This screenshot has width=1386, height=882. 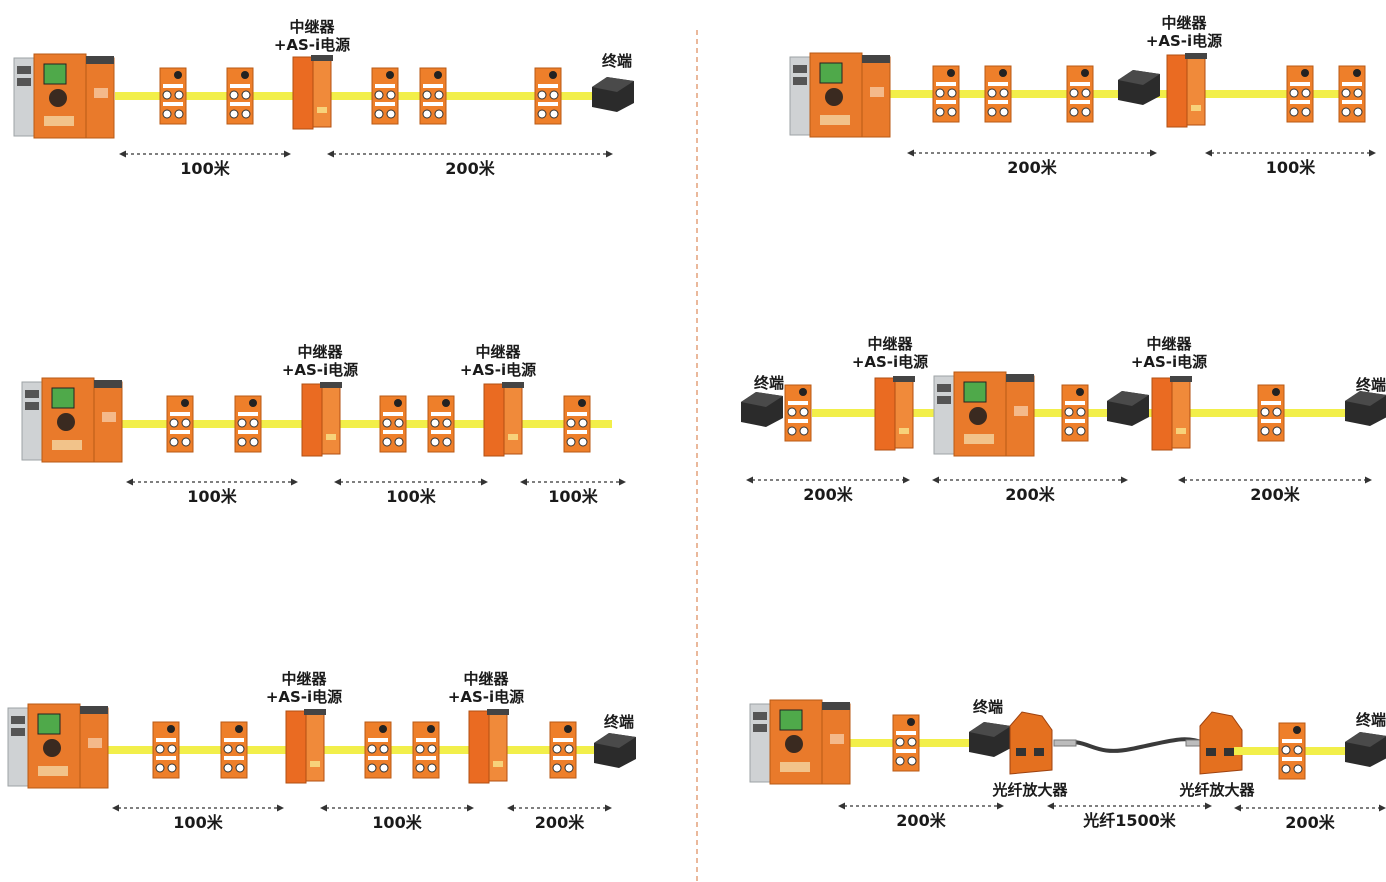 I want to click on distance-dimension: 光纤1500米, so click(x=1129, y=816).